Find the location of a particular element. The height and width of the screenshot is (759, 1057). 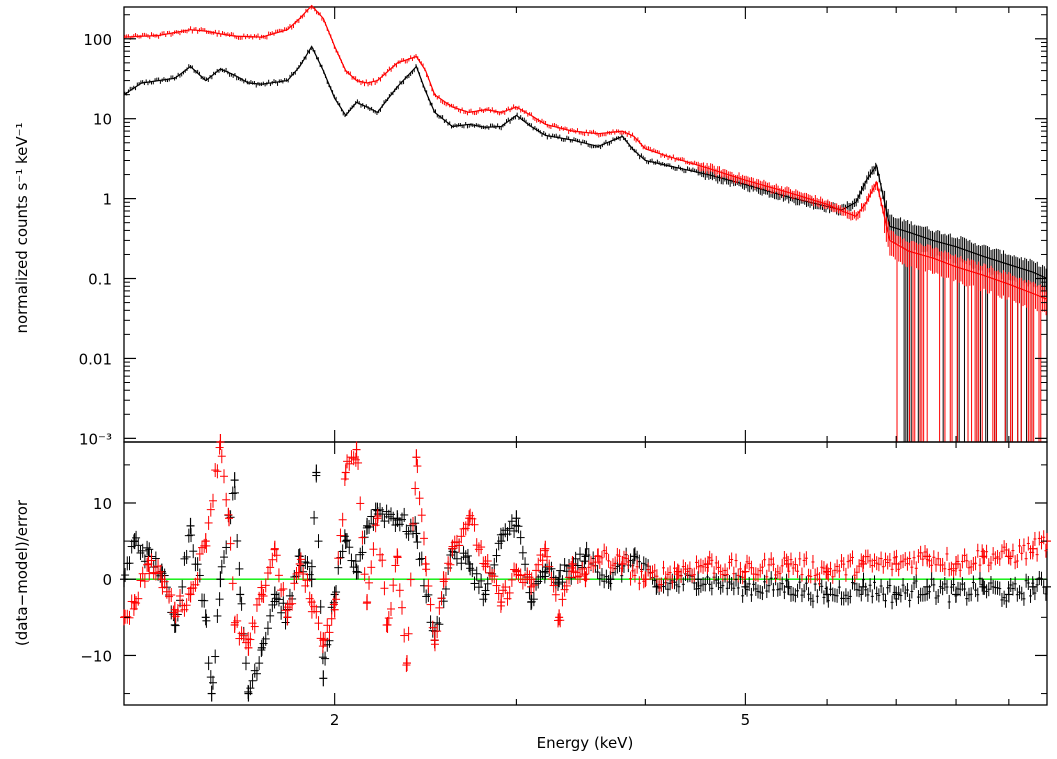

x-axis-label: Energy (keV) is located at coordinates (585, 743).